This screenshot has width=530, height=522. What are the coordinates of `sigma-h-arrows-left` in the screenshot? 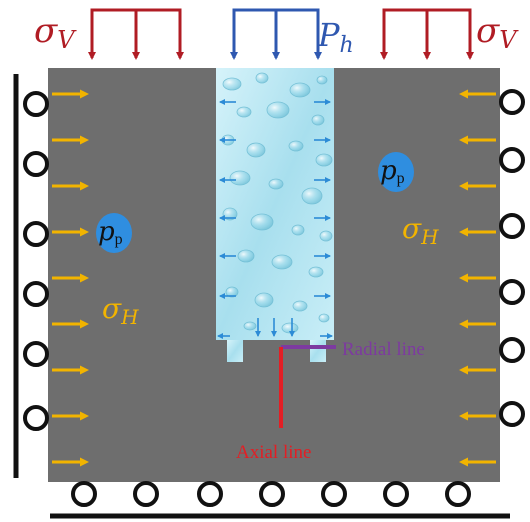 It's located at (70, 278).